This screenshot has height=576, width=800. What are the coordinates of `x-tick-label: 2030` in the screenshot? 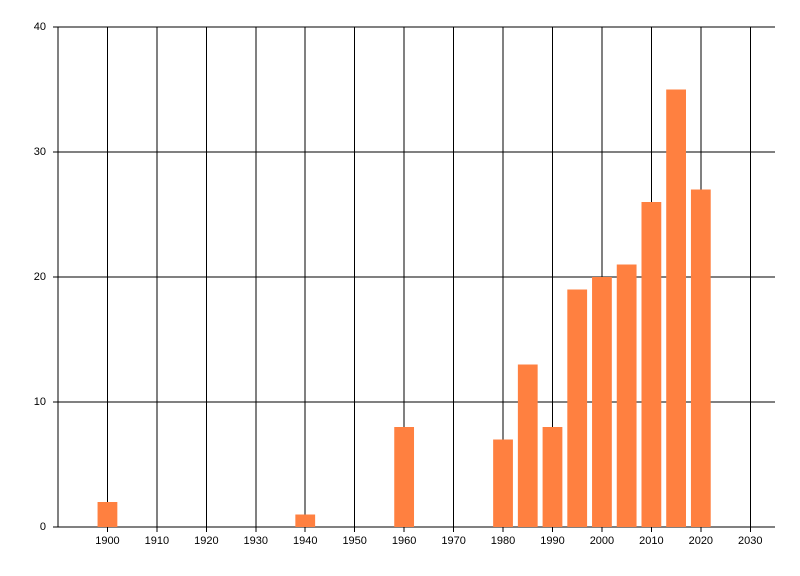 It's located at (750, 541).